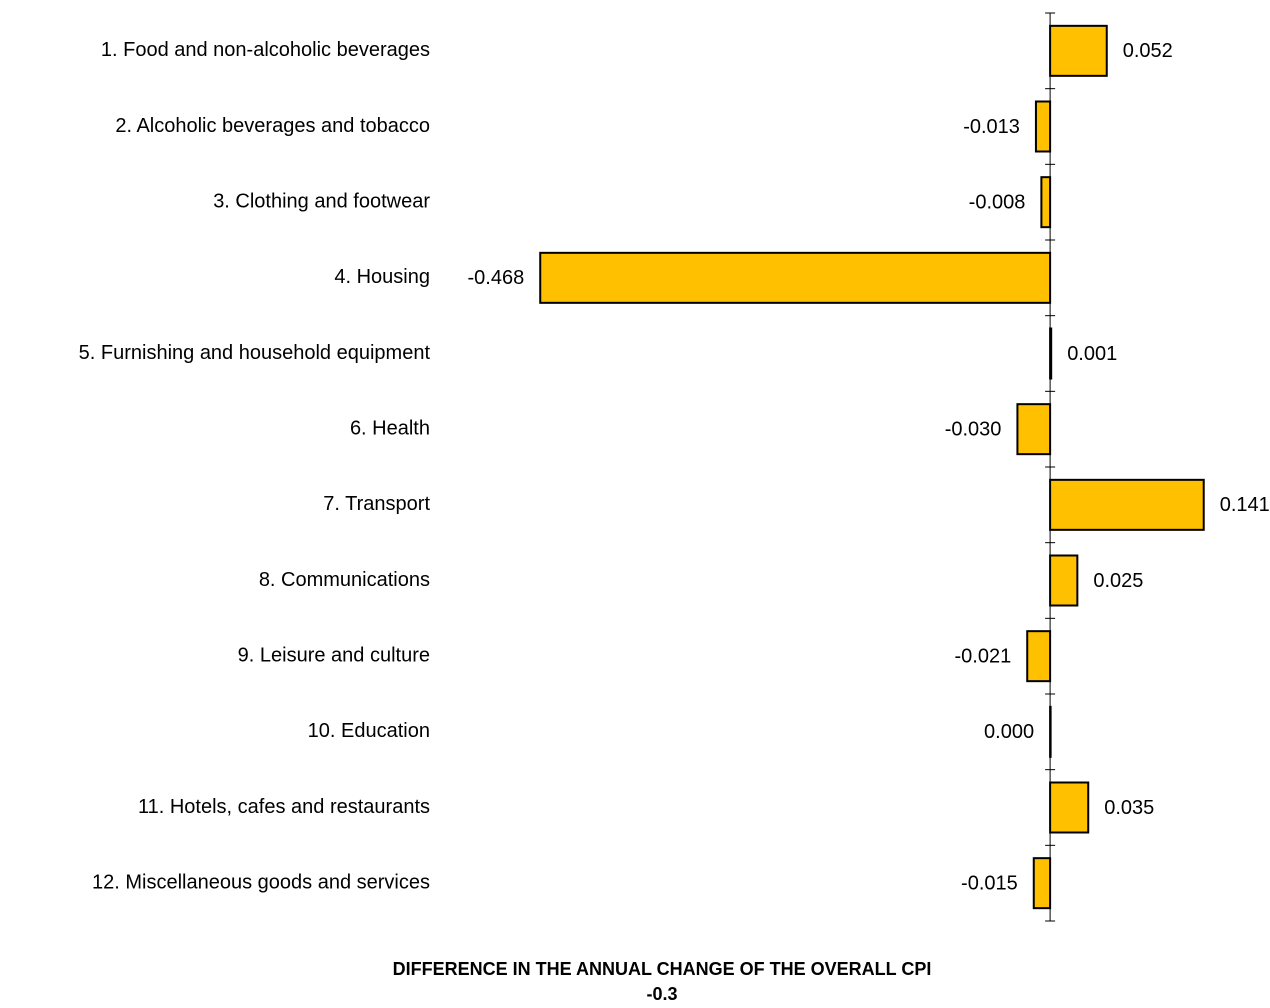 Image resolution: width=1270 pixels, height=1008 pixels. What do you see at coordinates (661, 994) in the screenshot?
I see `total-change: -0.3` at bounding box center [661, 994].